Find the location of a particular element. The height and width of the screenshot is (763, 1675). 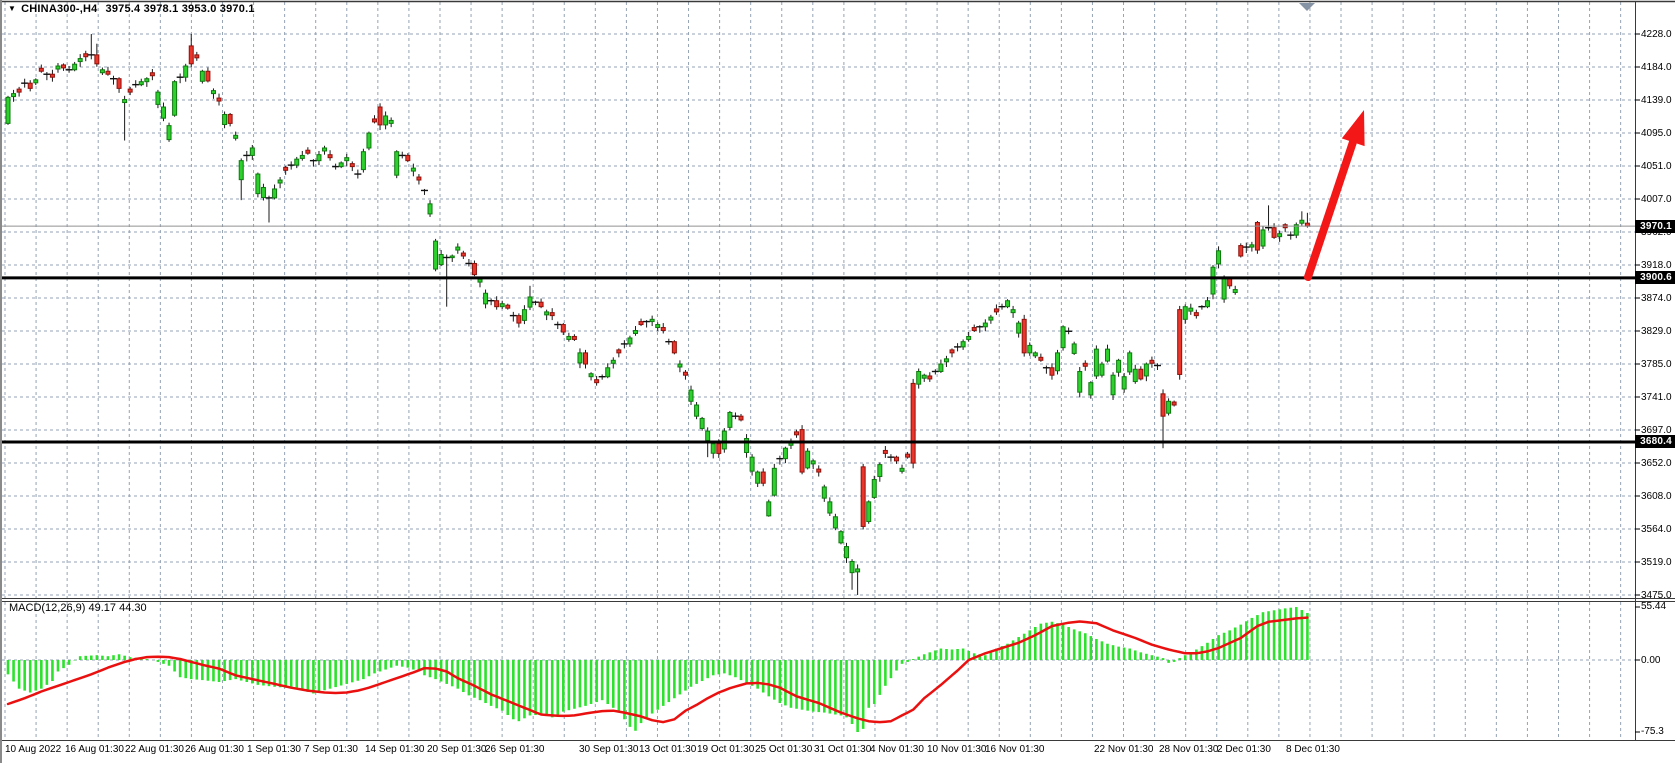

chart-symbol-period: CHINA300-,H4 is located at coordinates (59, 9).